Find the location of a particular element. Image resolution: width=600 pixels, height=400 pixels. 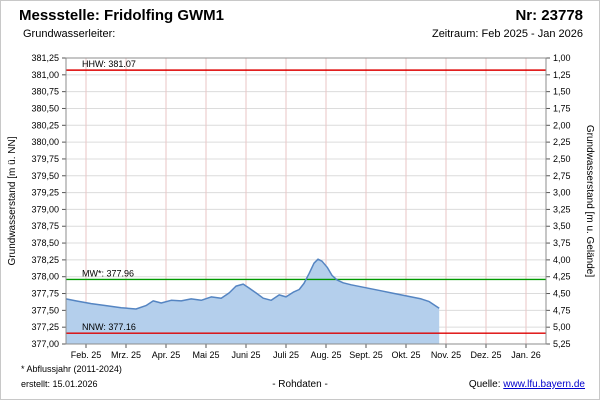

right-axis-tick: 3,50 is located at coordinates (562, 226).